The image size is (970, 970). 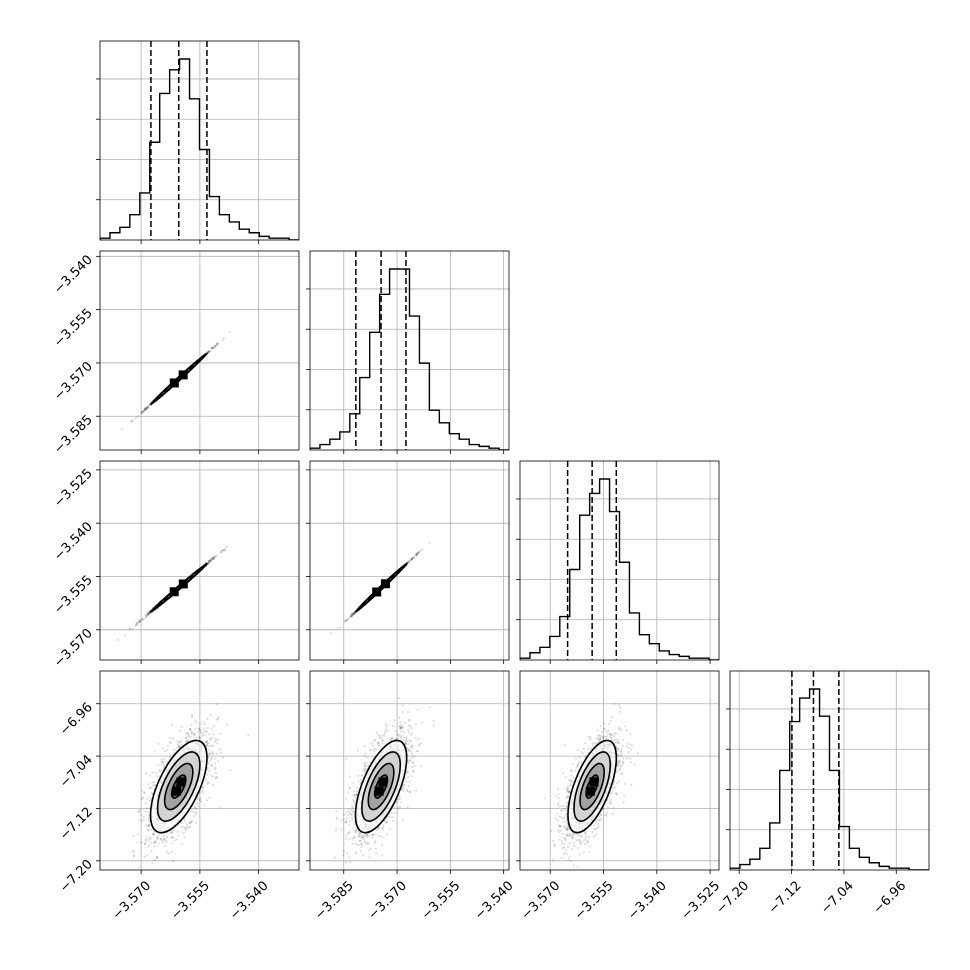 What do you see at coordinates (73, 648) in the screenshot?
I see `y-tick-label-2-0: −3.570` at bounding box center [73, 648].